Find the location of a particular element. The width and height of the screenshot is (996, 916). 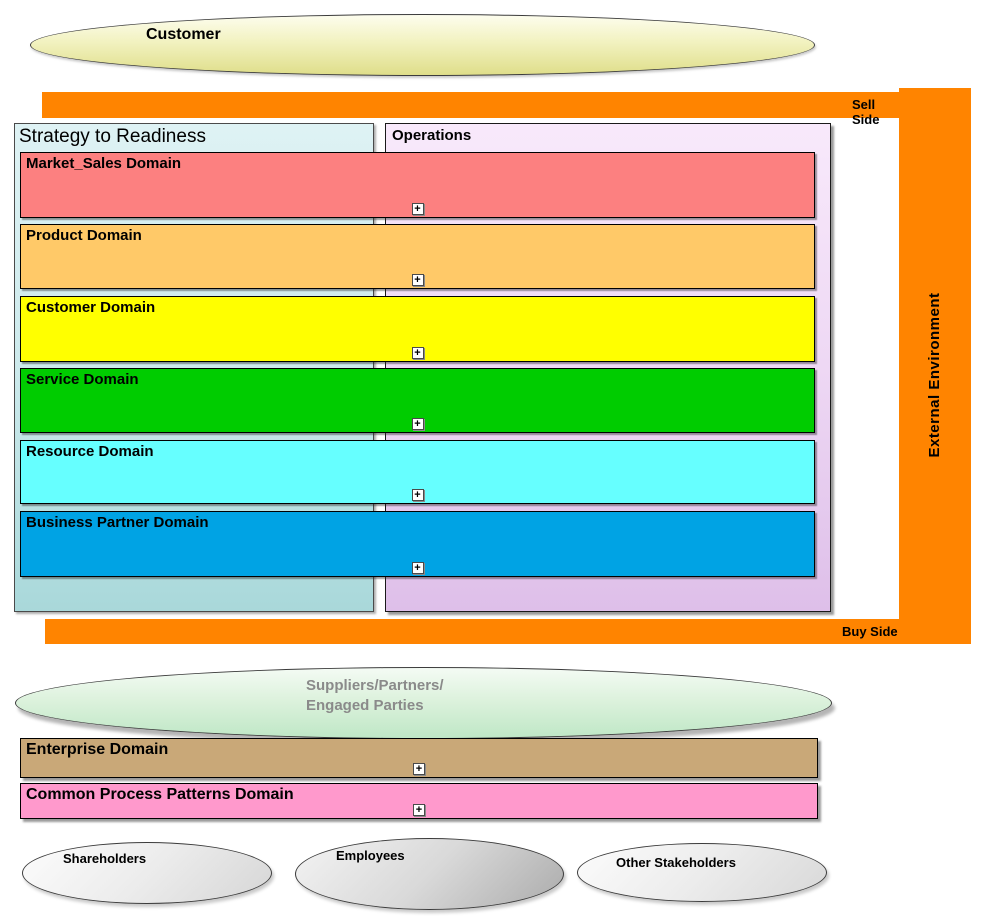

domain-label: Common Process Patterns Domain is located at coordinates (160, 794).